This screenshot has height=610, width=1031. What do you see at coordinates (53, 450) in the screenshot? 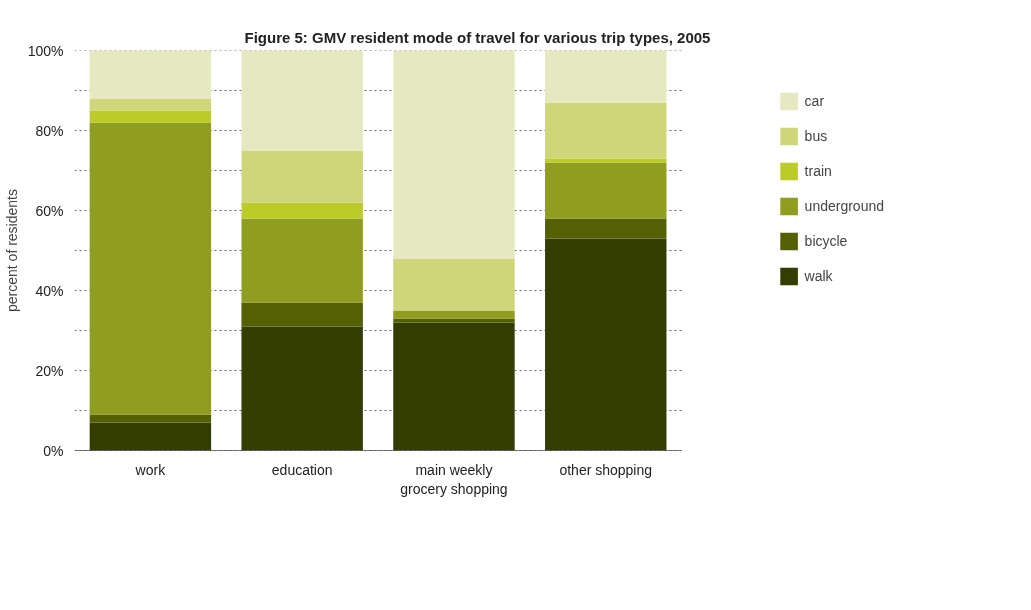
I see `y-tick-label: 0%` at bounding box center [53, 450].